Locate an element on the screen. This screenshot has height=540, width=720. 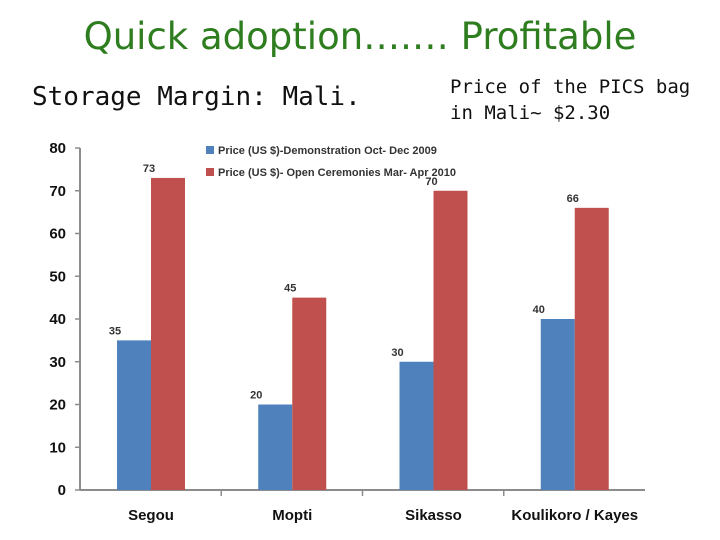
data-label: 20 is located at coordinates (256, 396).